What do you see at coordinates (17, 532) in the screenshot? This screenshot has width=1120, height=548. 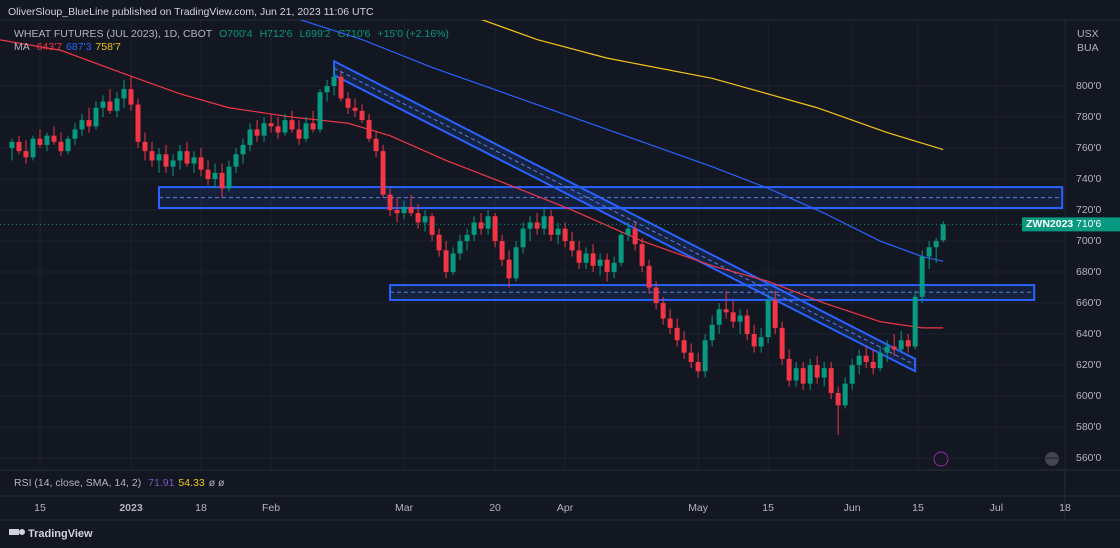 I see `logo` at bounding box center [17, 532].